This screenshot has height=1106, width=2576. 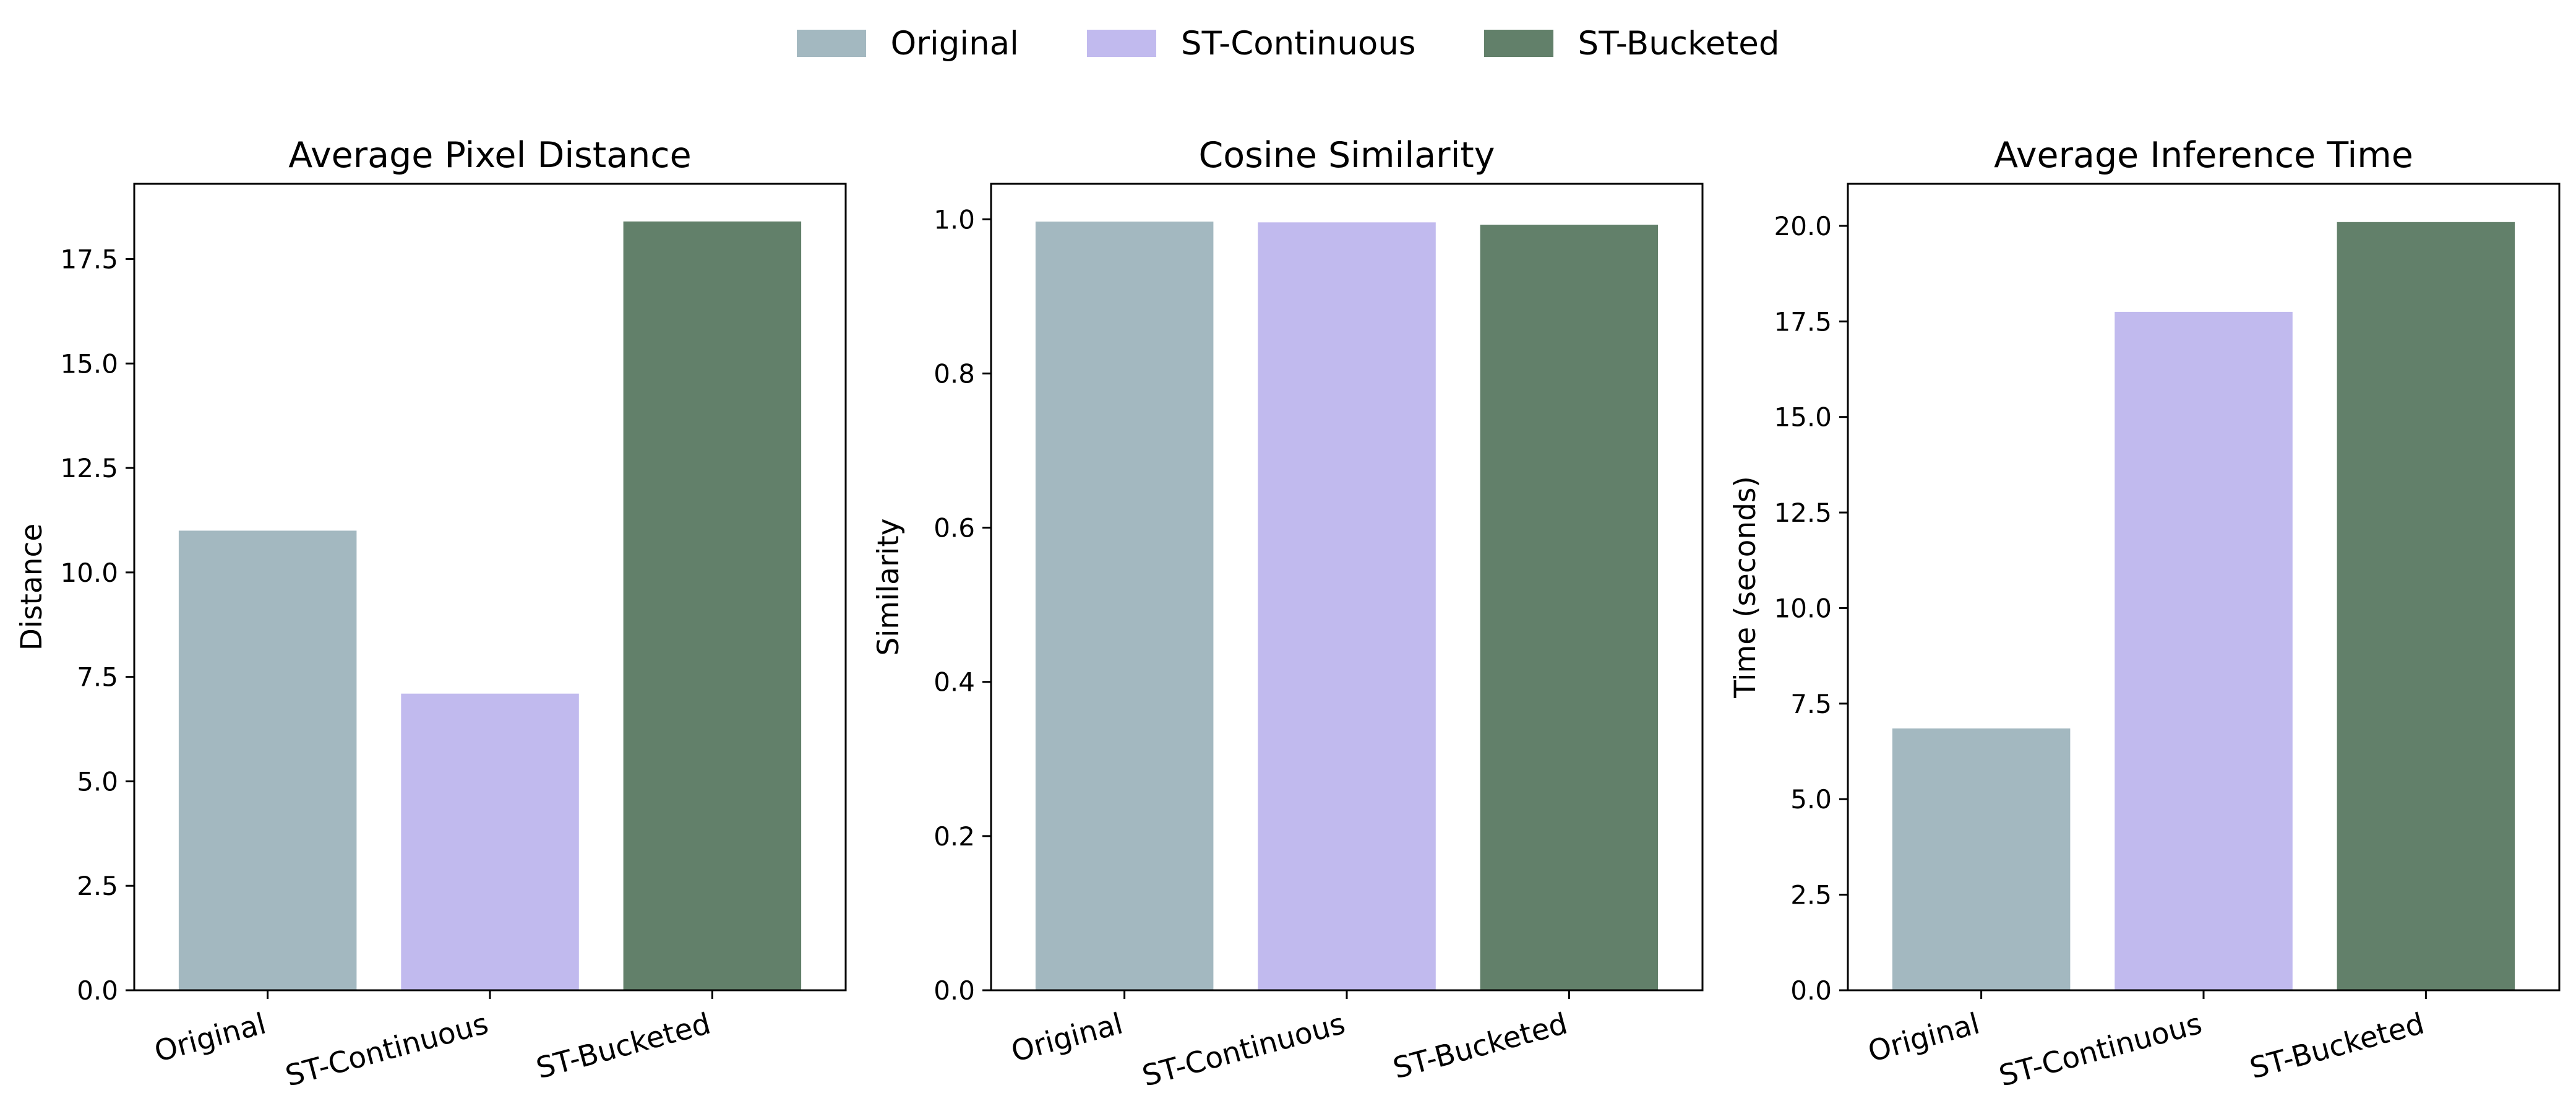 I want to click on chart-1-xtick-label-st-continuous: ST-Continuous, so click(x=387, y=1049).